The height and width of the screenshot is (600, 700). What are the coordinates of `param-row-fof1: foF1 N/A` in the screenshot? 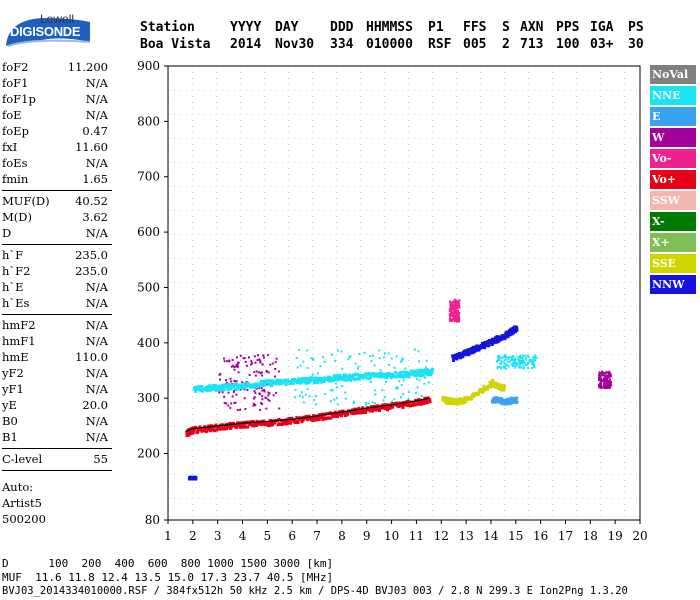 It's located at (55, 84).